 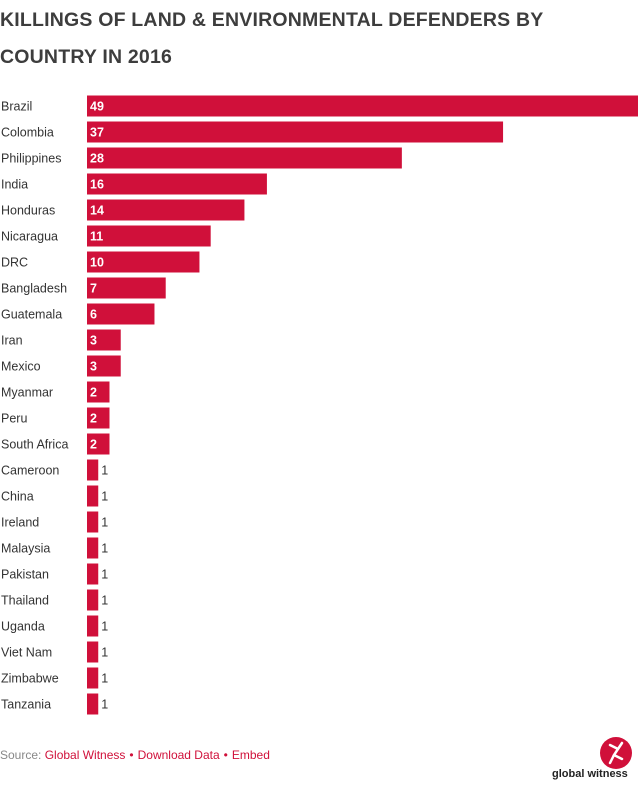 What do you see at coordinates (96, 236) in the screenshot?
I see `value-label: 11` at bounding box center [96, 236].